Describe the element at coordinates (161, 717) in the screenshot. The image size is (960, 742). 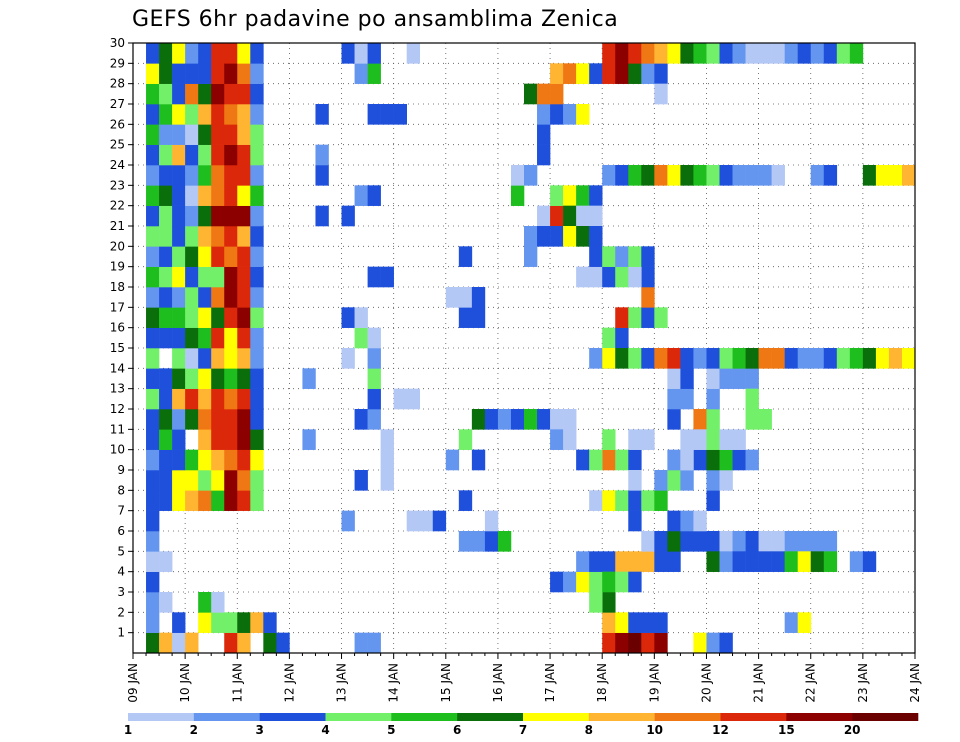
I see `colorbar-swatch` at that location.